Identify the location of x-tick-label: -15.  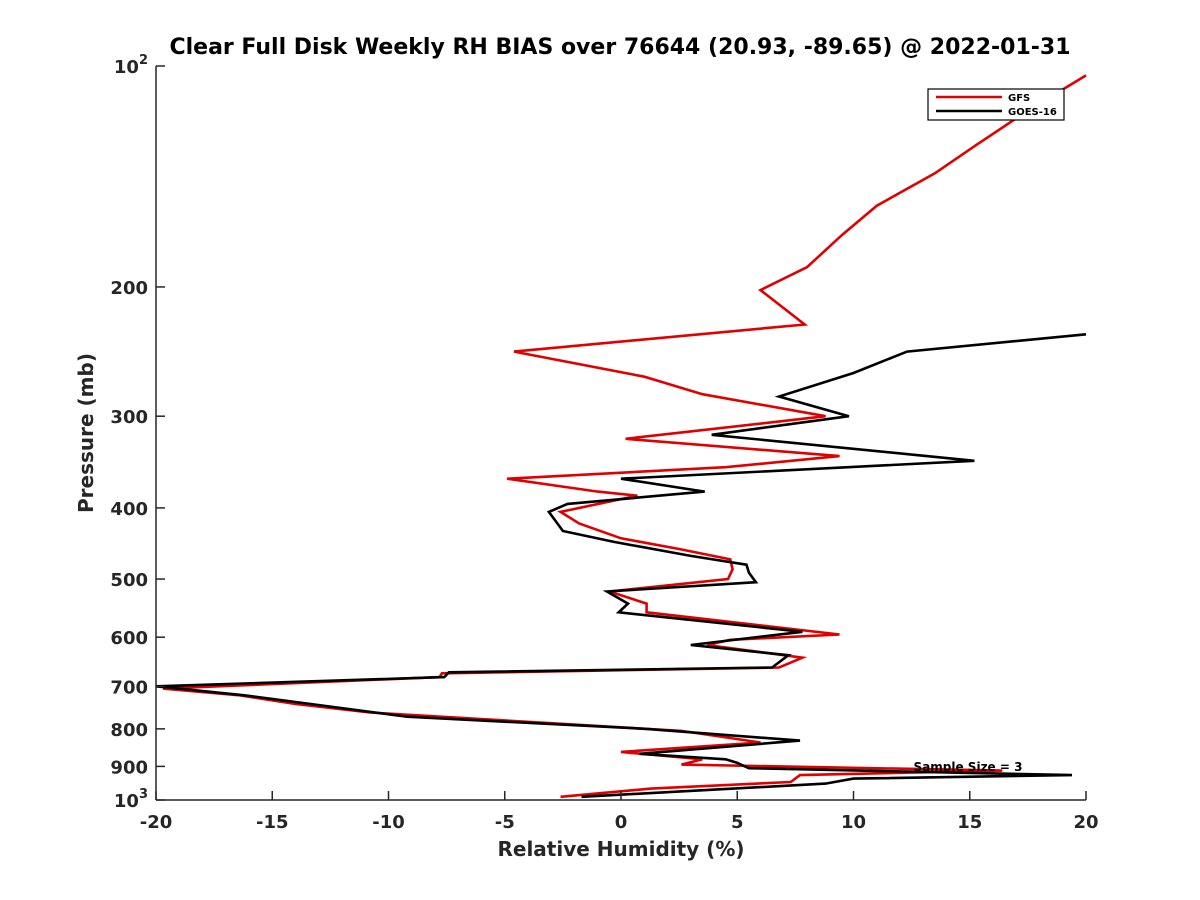
(272, 822).